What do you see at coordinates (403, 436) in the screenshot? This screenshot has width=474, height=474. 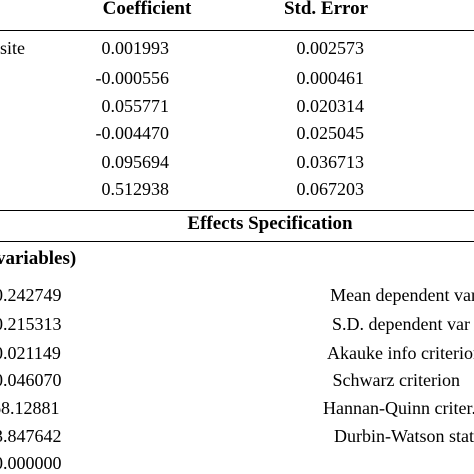 I see `stat-right-6: Durbin-Watson stat` at bounding box center [403, 436].